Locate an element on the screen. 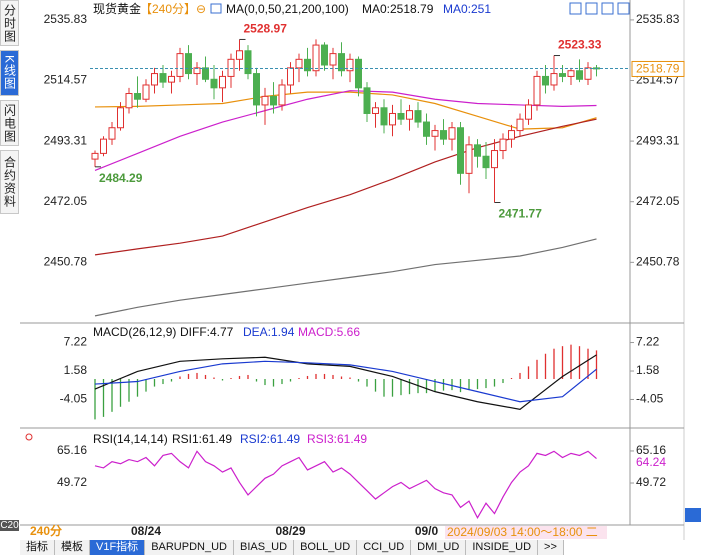 This screenshot has width=703, height=555. extreme-label: 2471.77 is located at coordinates (521, 214).